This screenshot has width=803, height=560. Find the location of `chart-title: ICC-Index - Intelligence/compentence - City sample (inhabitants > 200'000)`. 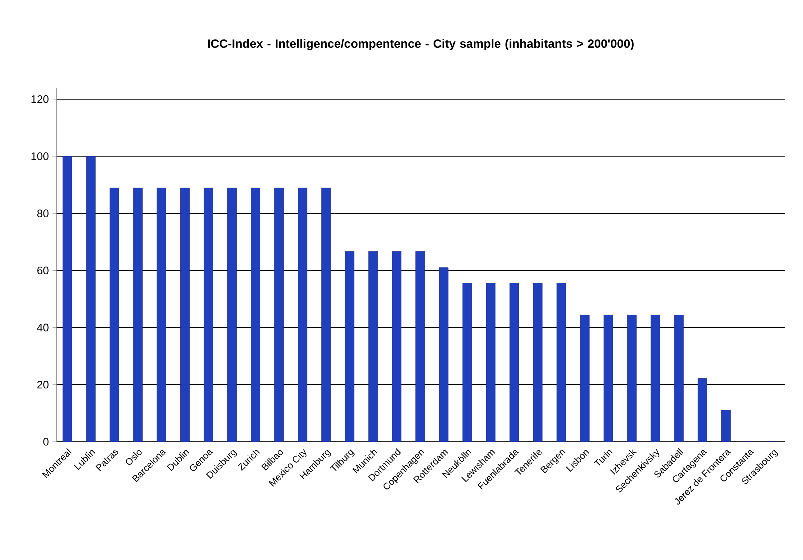

chart-title: ICC-Index - Intelligence/compentence - City sample (inhabitants > 200'000) is located at coordinates (421, 44).